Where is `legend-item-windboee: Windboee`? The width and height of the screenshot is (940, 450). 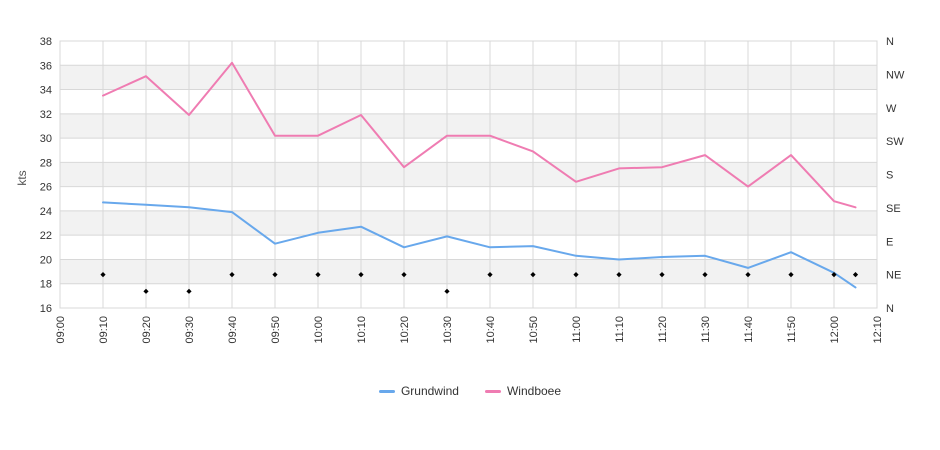
legend-item-windboee: Windboee is located at coordinates (523, 391).